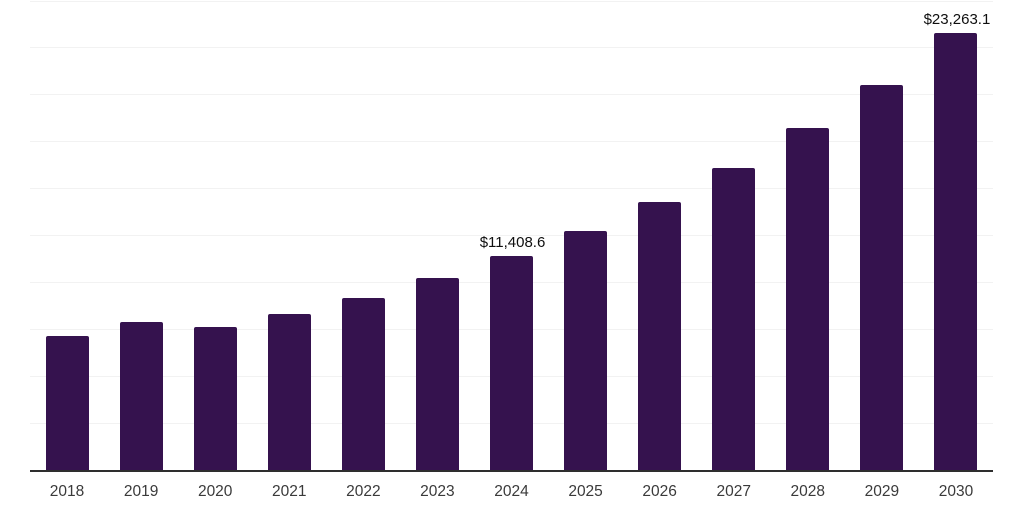 Image resolution: width=1024 pixels, height=512 pixels. I want to click on bar-2021, so click(289, 392).